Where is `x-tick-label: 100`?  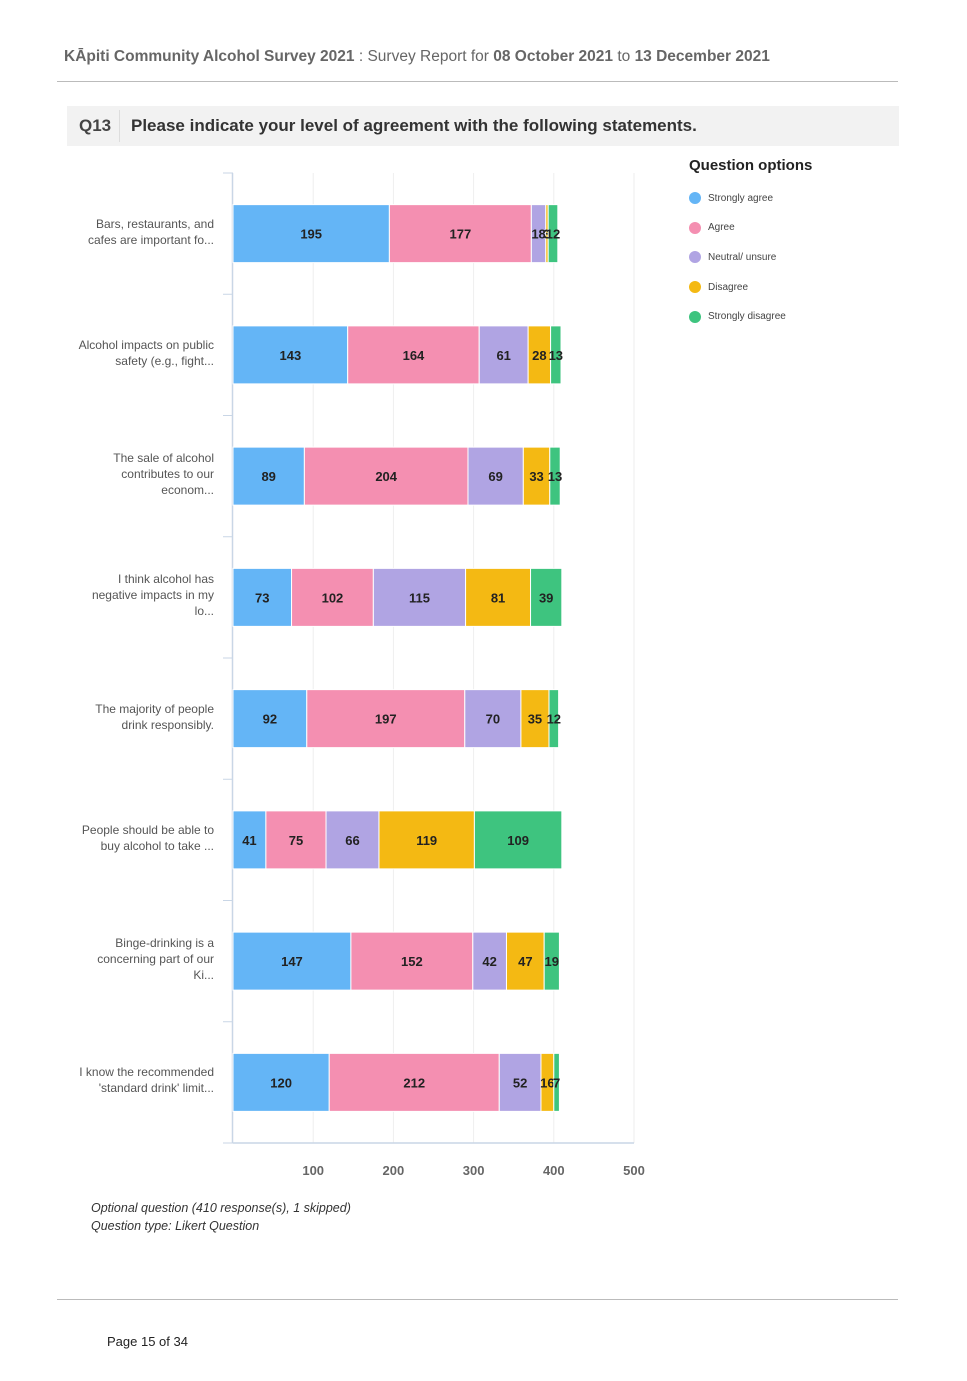
x-tick-label: 100 is located at coordinates (313, 1170).